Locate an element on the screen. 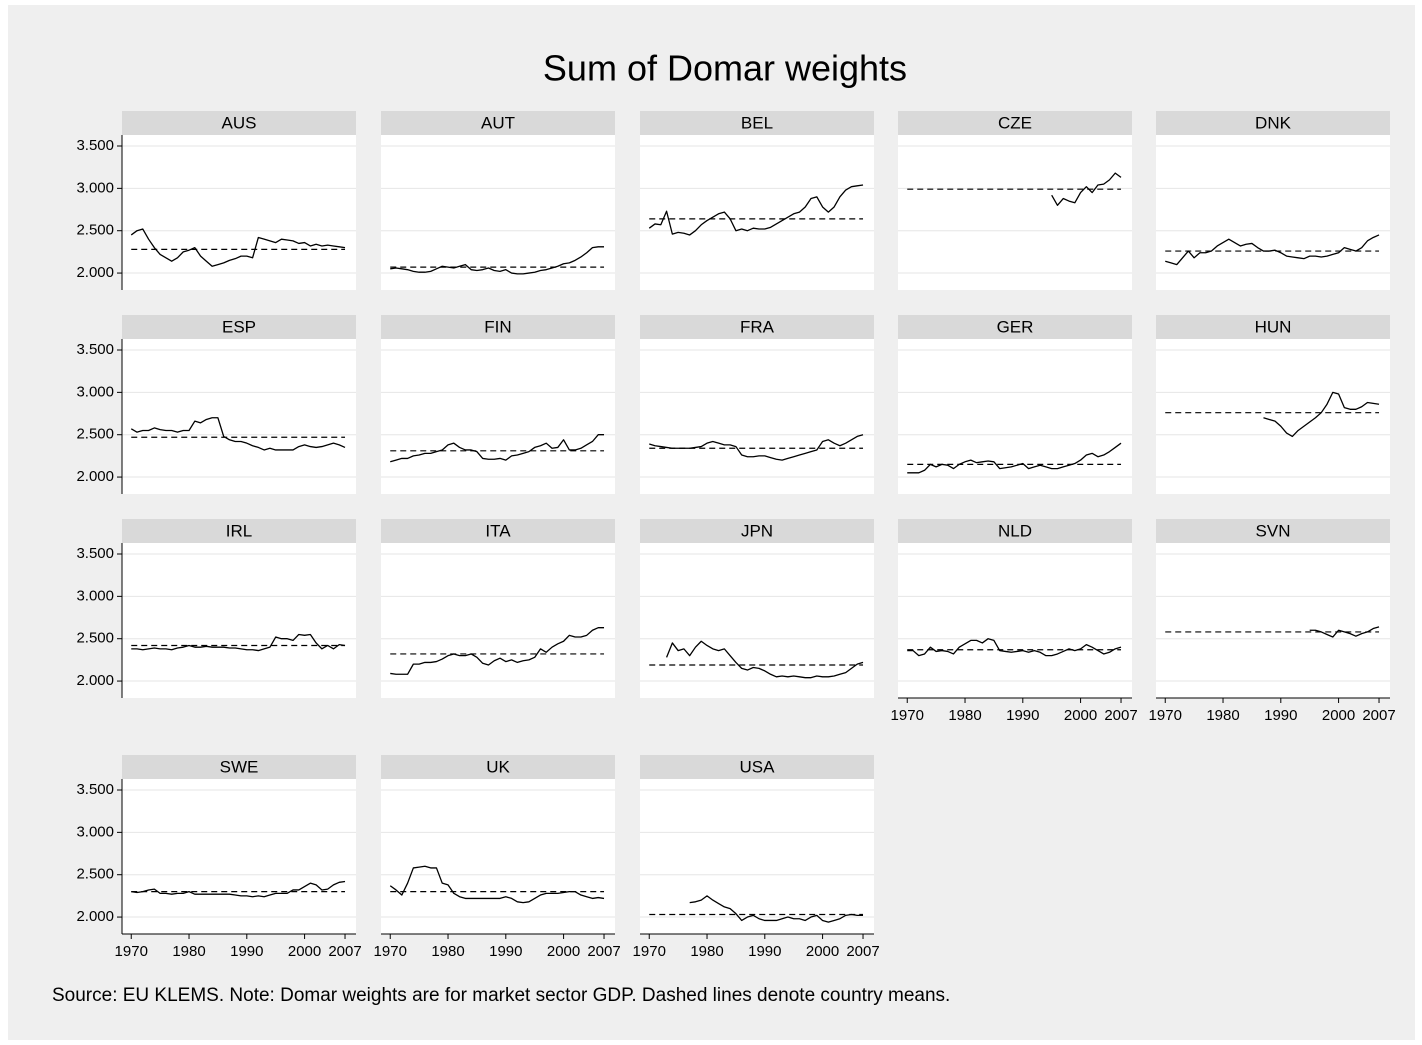 The height and width of the screenshot is (1045, 1422). panel: JPN is located at coordinates (757, 608).